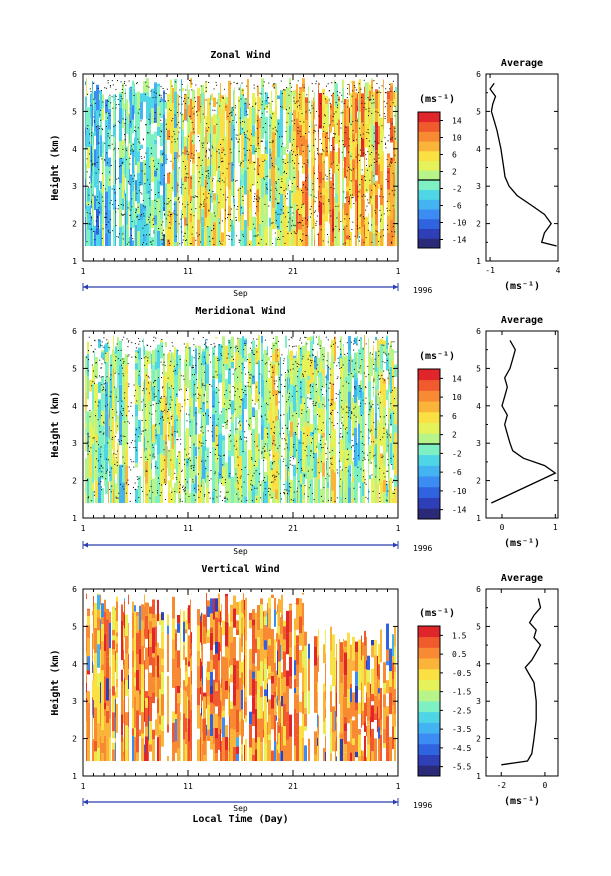  What do you see at coordinates (241, 419) in the screenshot?
I see `speckle-layer` at bounding box center [241, 419].